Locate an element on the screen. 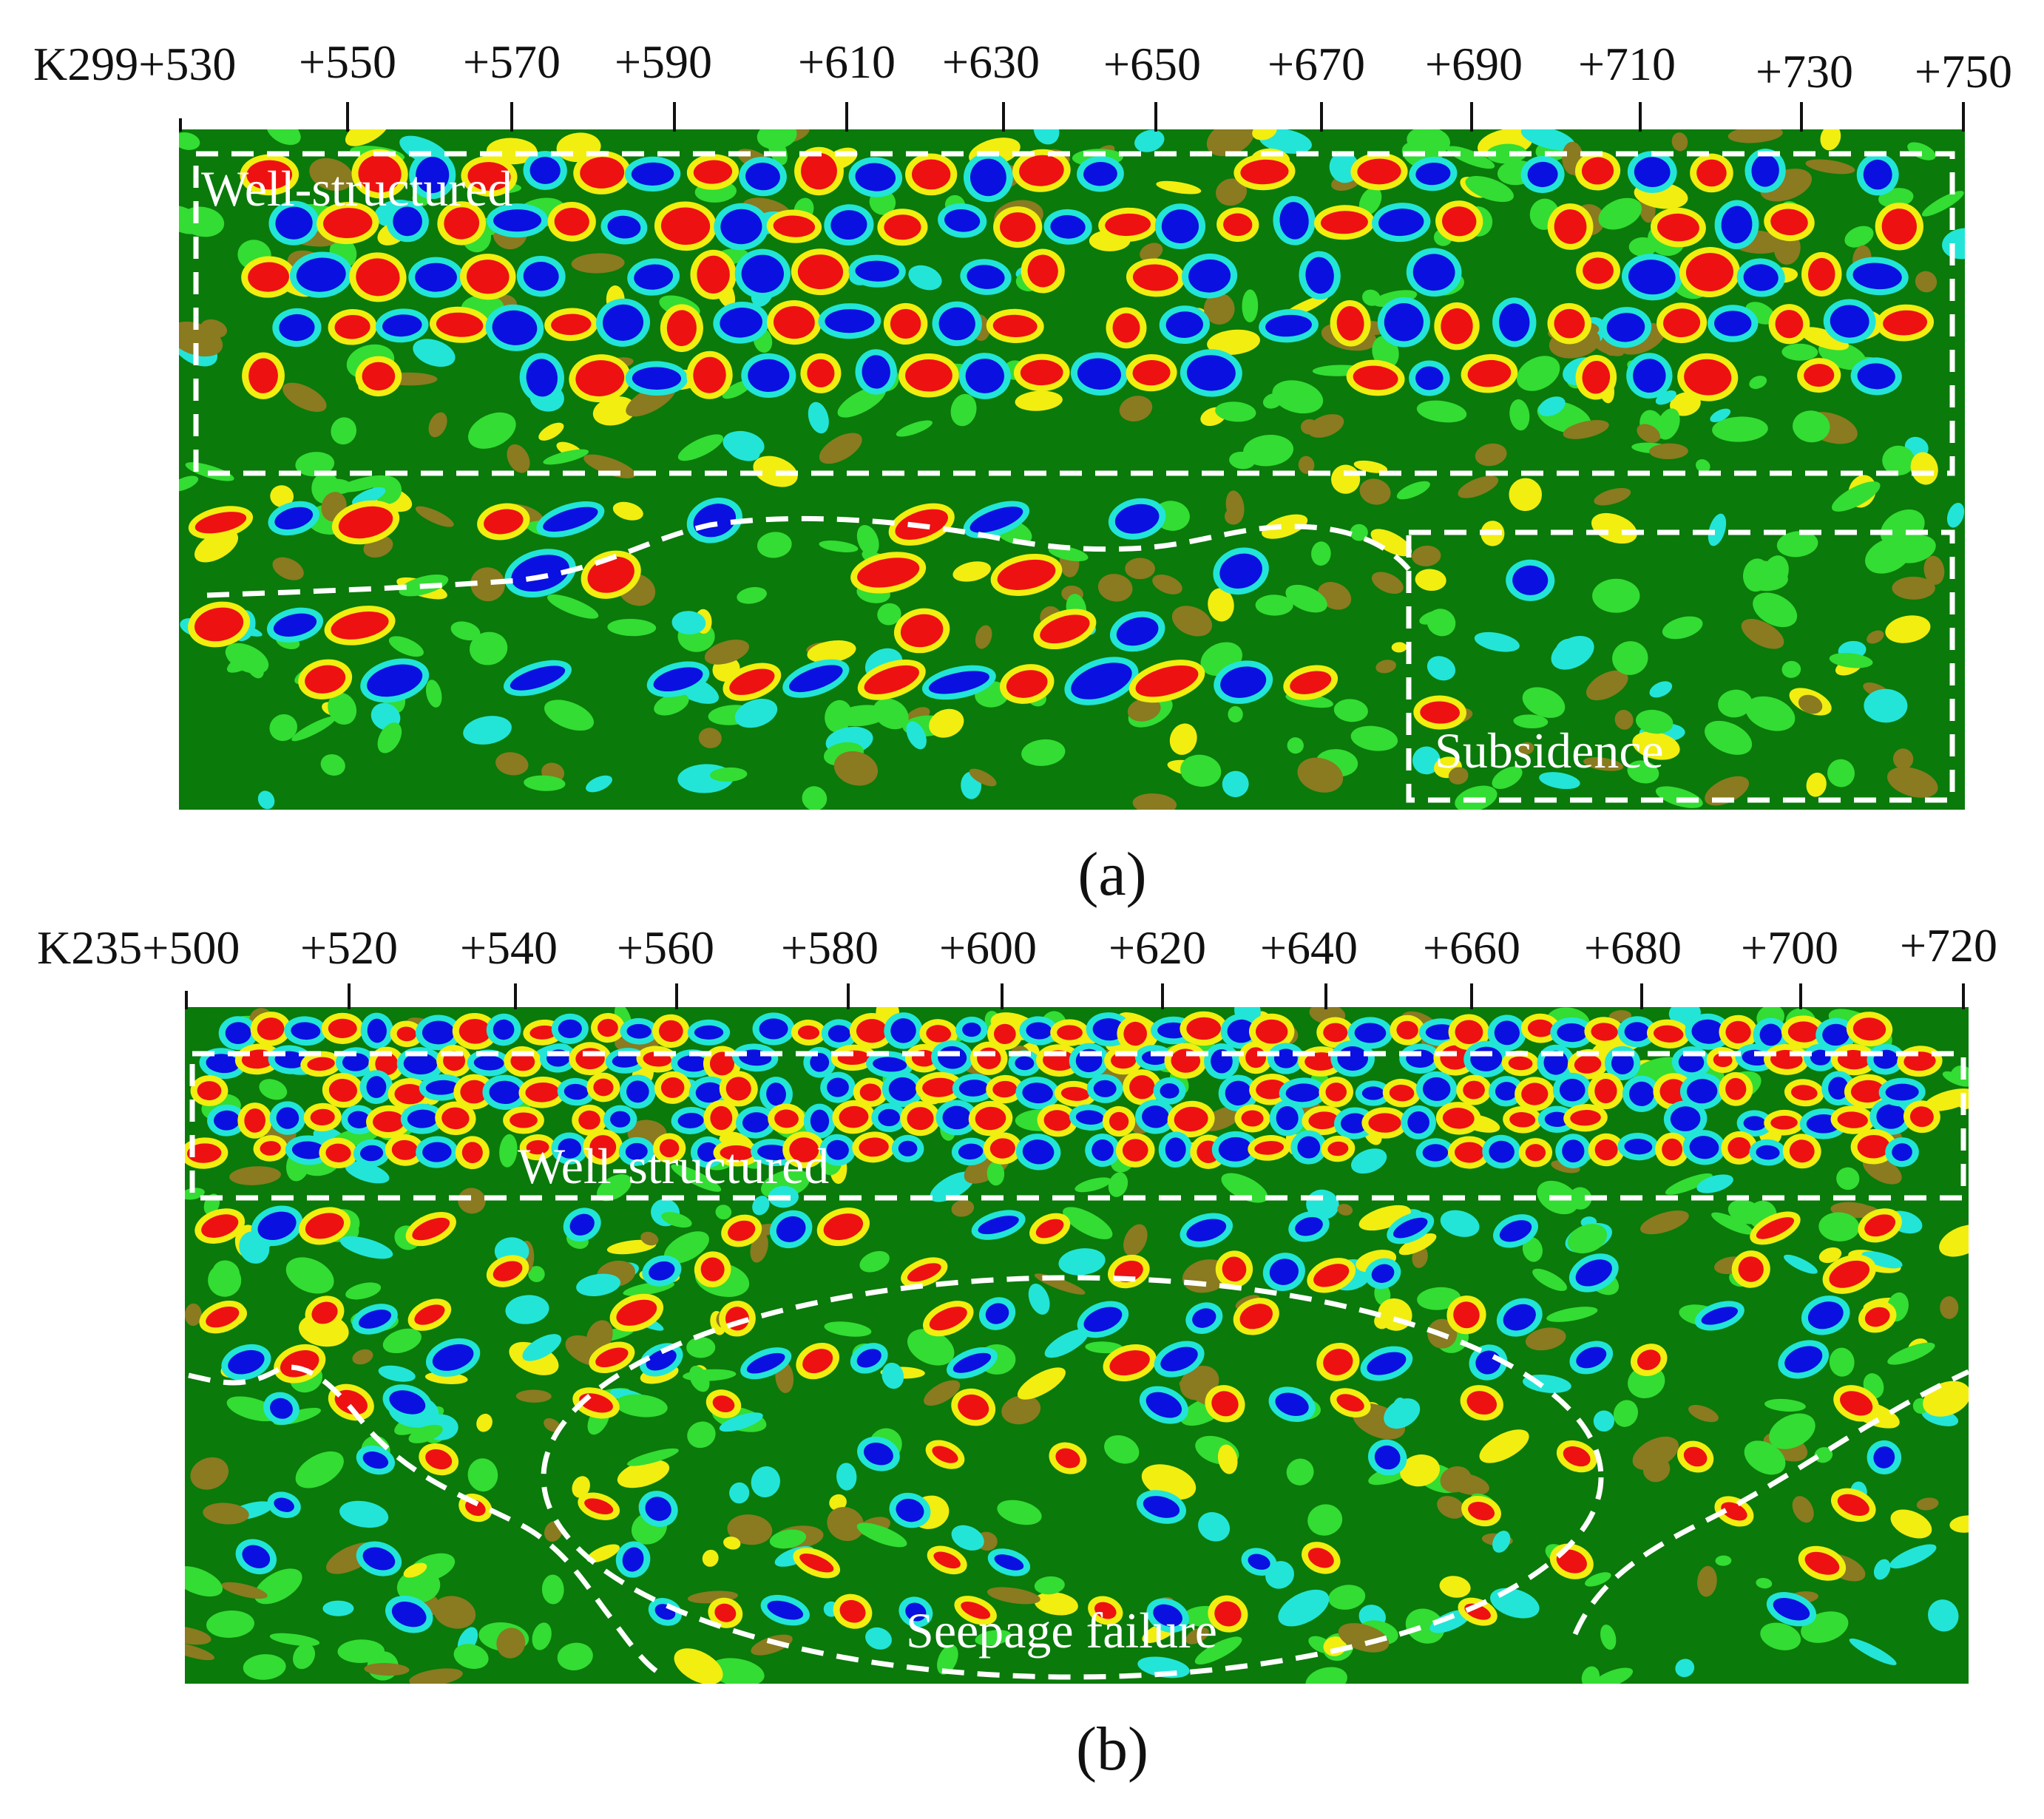  chainage-label: +610 is located at coordinates (847, 61).